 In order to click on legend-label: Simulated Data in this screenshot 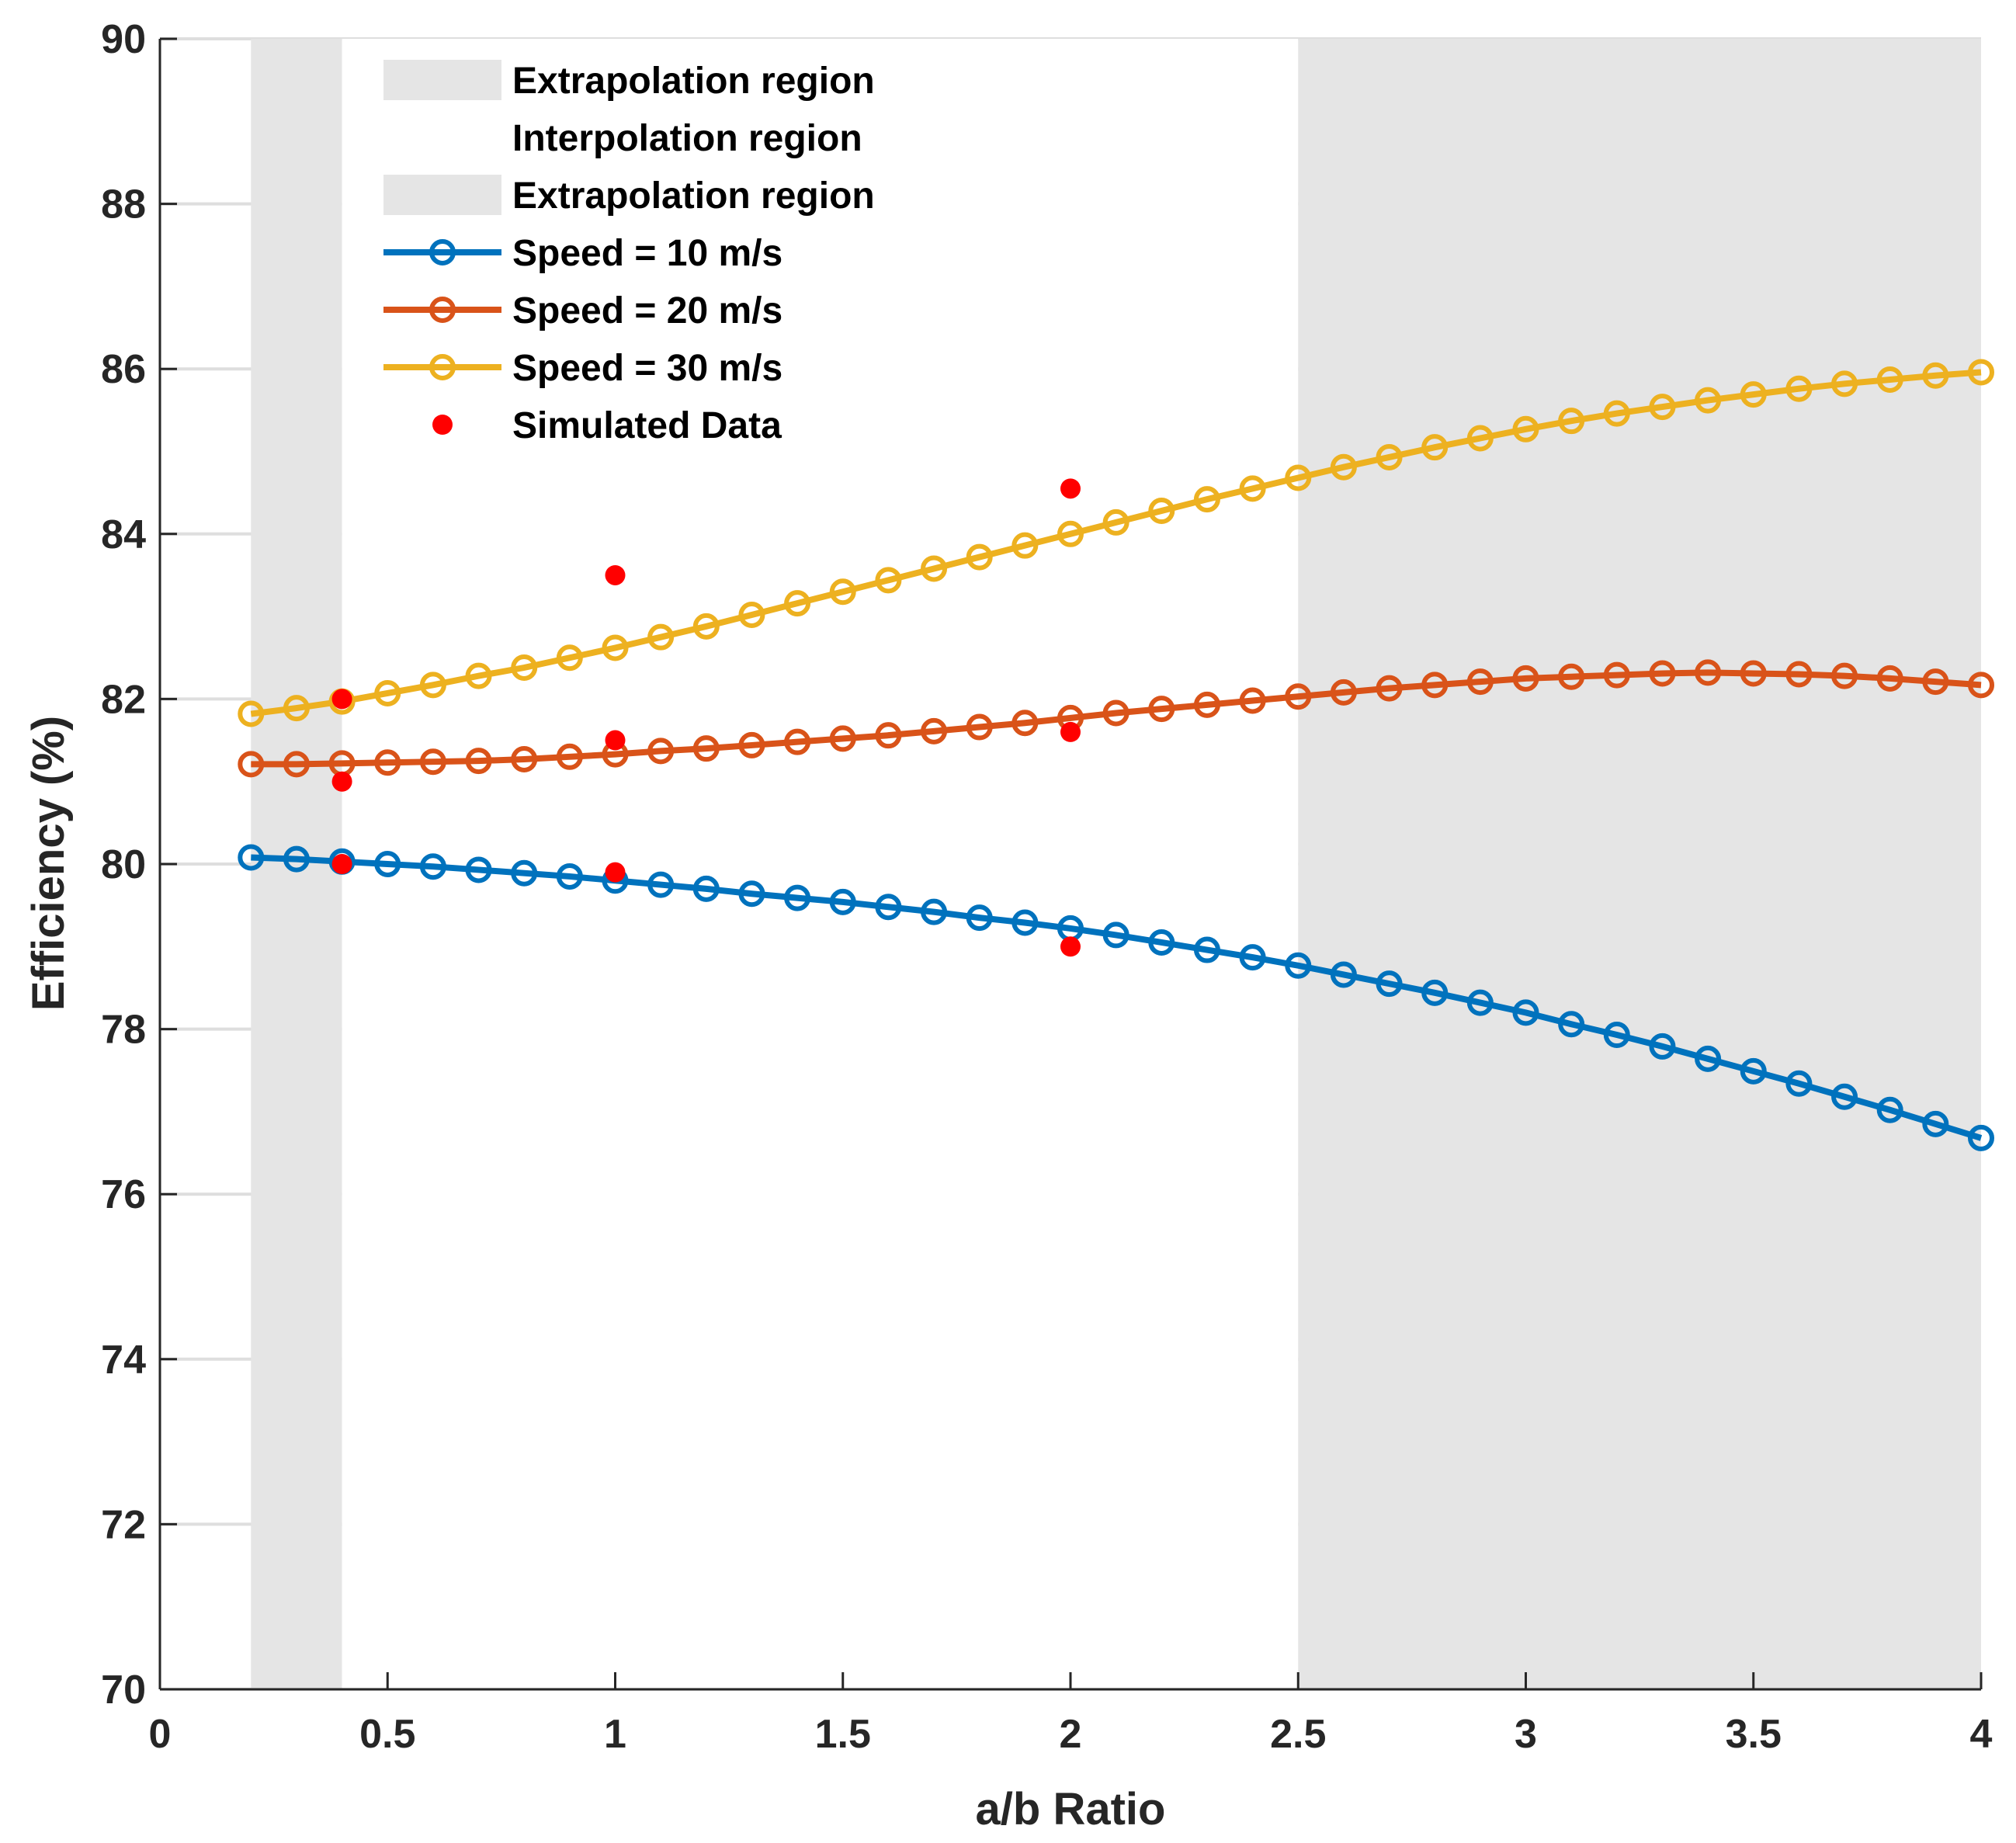, I will do `click(647, 425)`.